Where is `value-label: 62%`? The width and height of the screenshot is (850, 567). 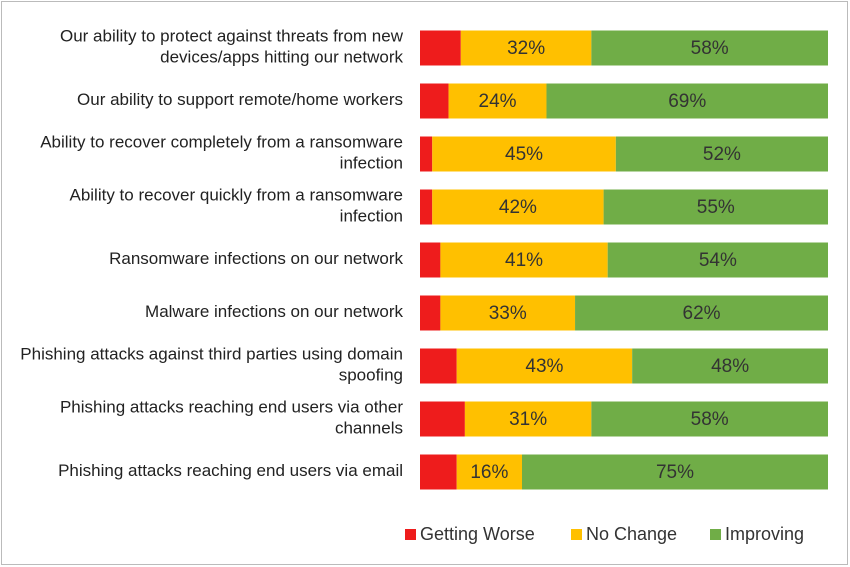
value-label: 62% is located at coordinates (702, 313).